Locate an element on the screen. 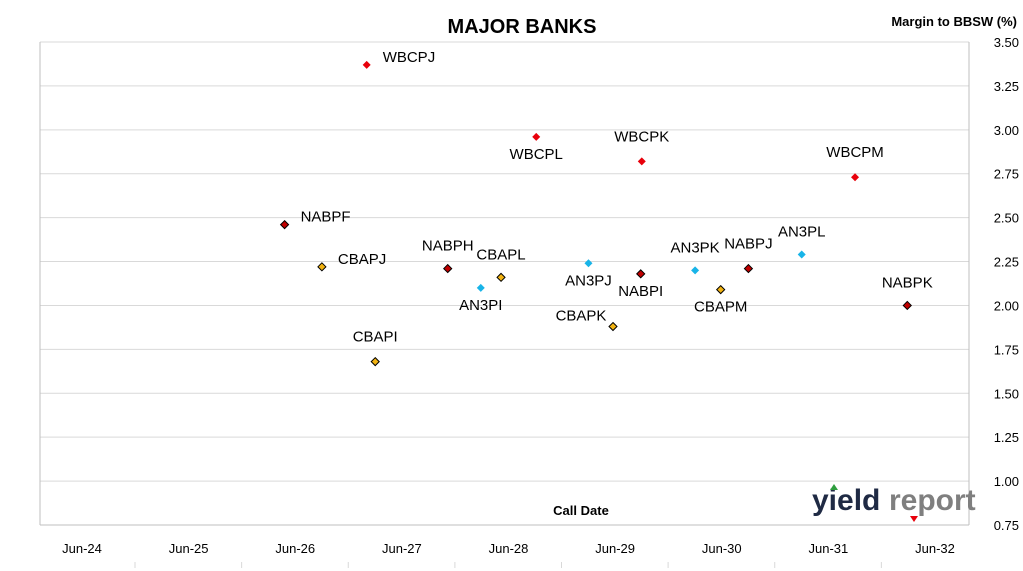  point-label: NABPH is located at coordinates (448, 246).